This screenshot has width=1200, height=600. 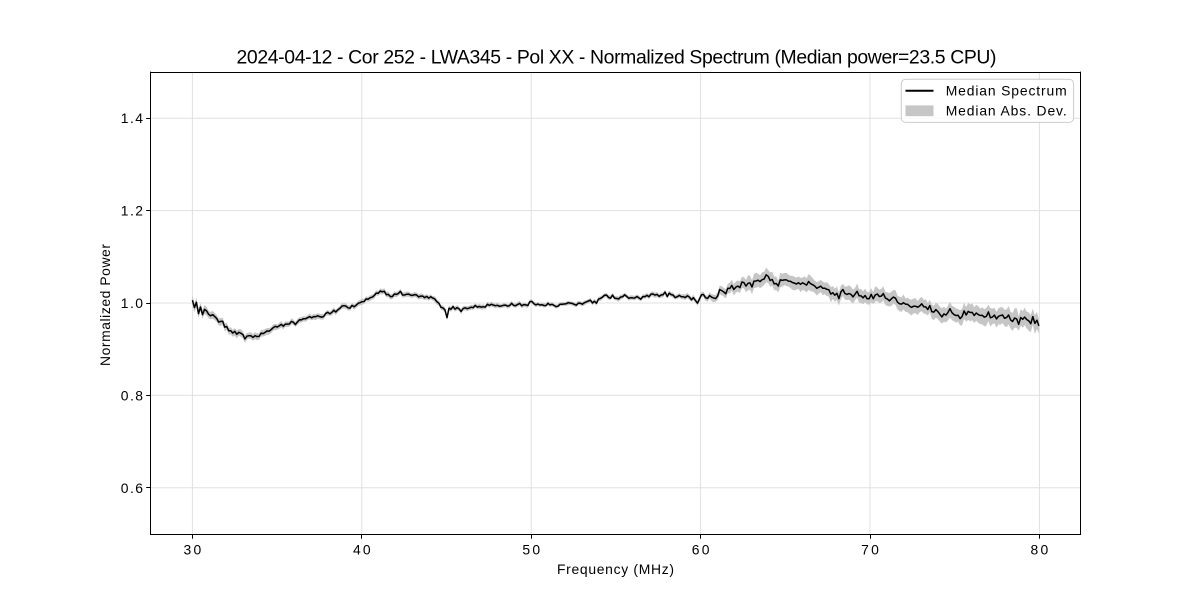 What do you see at coordinates (615, 569) in the screenshot?
I see `svg-text: Frequency (MHz)` at bounding box center [615, 569].